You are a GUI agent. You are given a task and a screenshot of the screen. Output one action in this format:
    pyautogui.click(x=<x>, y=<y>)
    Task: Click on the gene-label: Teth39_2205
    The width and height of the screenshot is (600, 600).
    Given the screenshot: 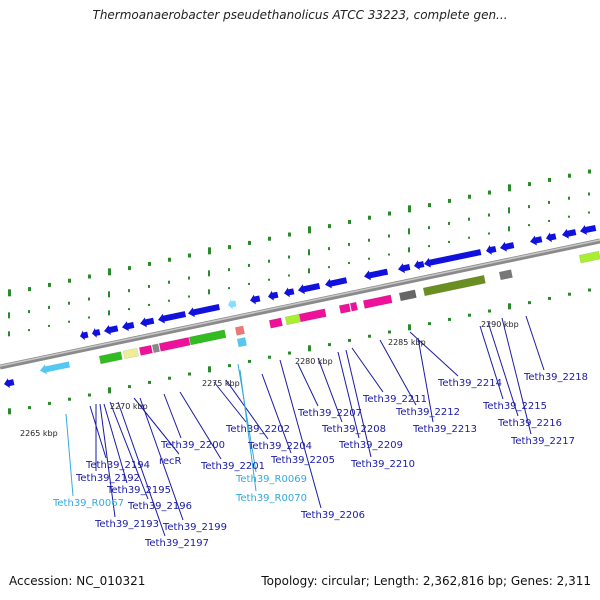 What is the action you would take?
    pyautogui.click(x=302, y=460)
    